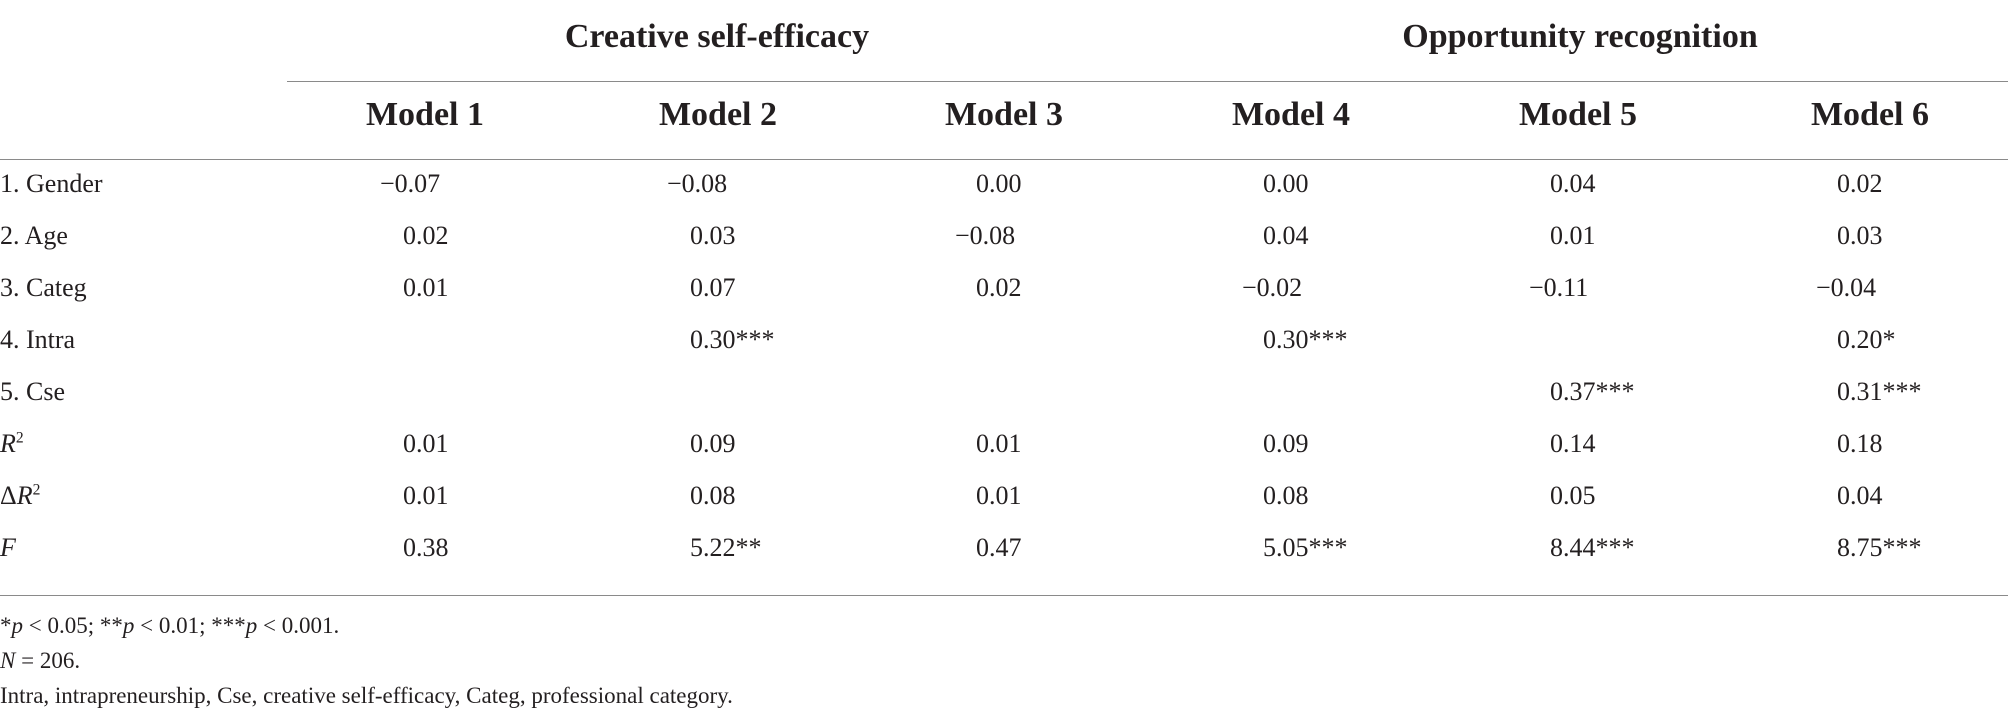 This screenshot has height=723, width=2008. I want to click on cell-categ-model-2: 0.07, so click(713, 287).